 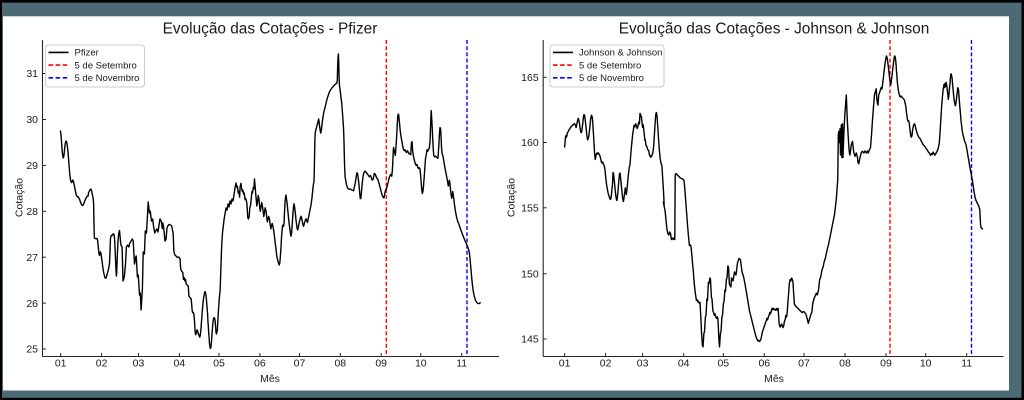 I want to click on svg-text: 165, so click(x=530, y=78).